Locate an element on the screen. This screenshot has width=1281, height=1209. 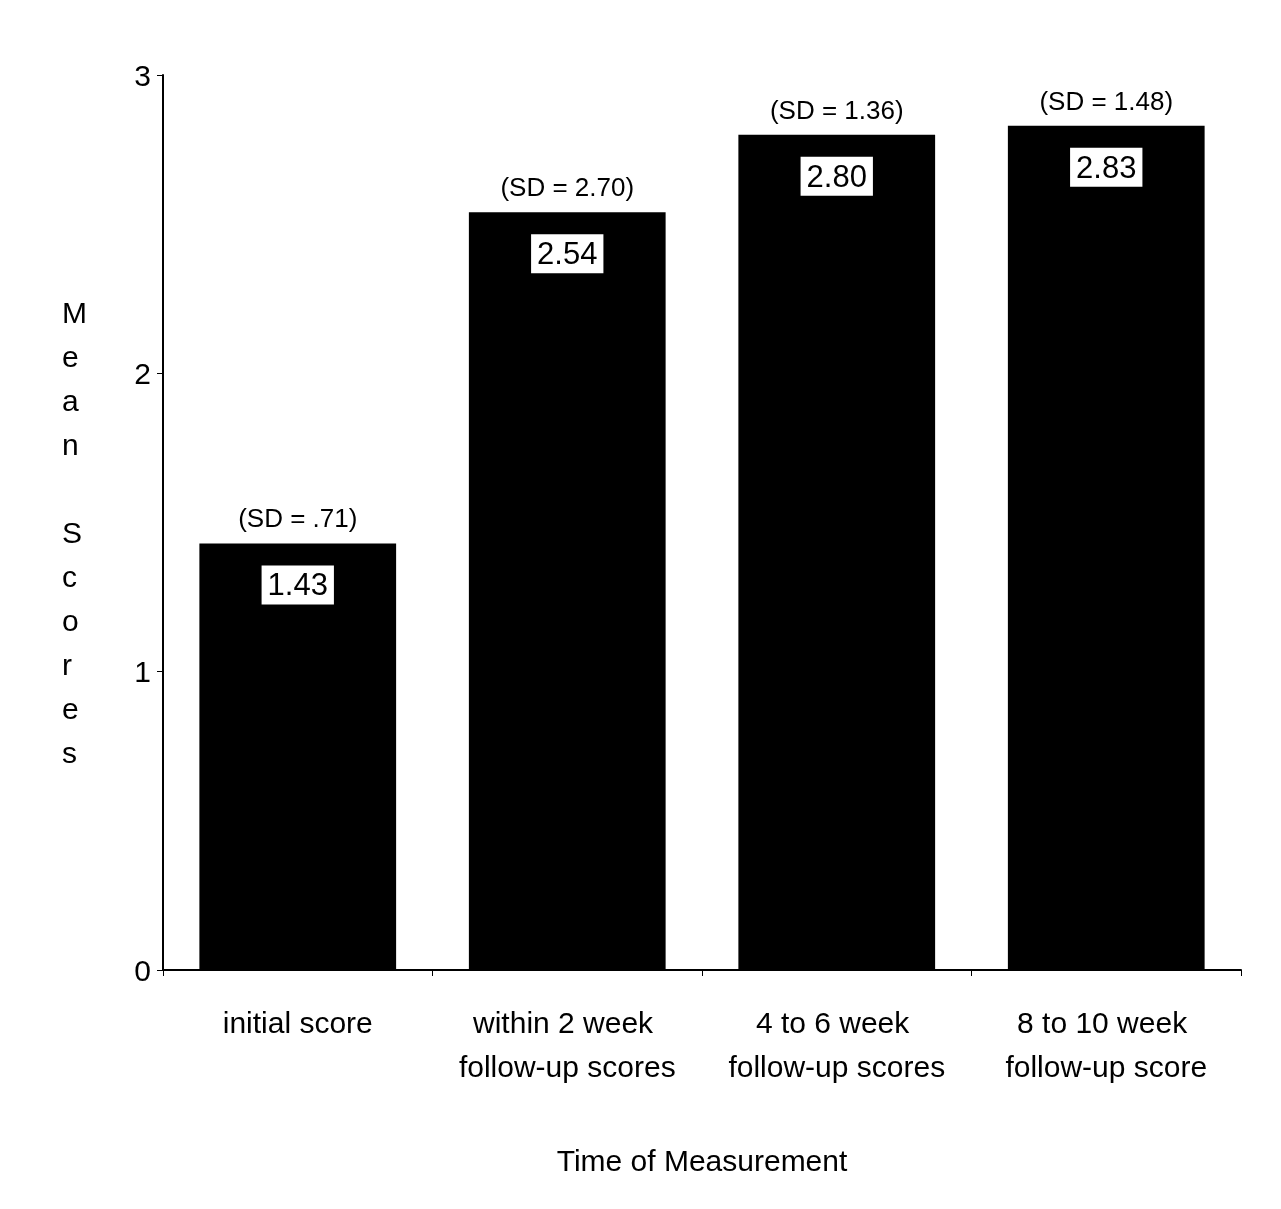
y-tick-label: 1 is located at coordinates (142, 672).